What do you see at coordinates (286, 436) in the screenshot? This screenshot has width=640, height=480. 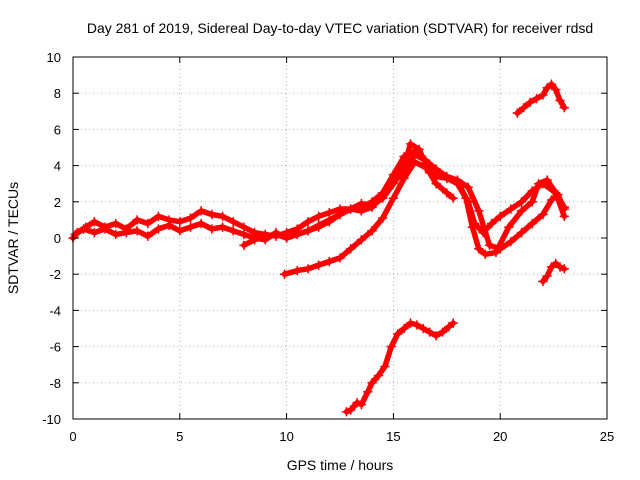 I see `x-tick-label: 10` at bounding box center [286, 436].